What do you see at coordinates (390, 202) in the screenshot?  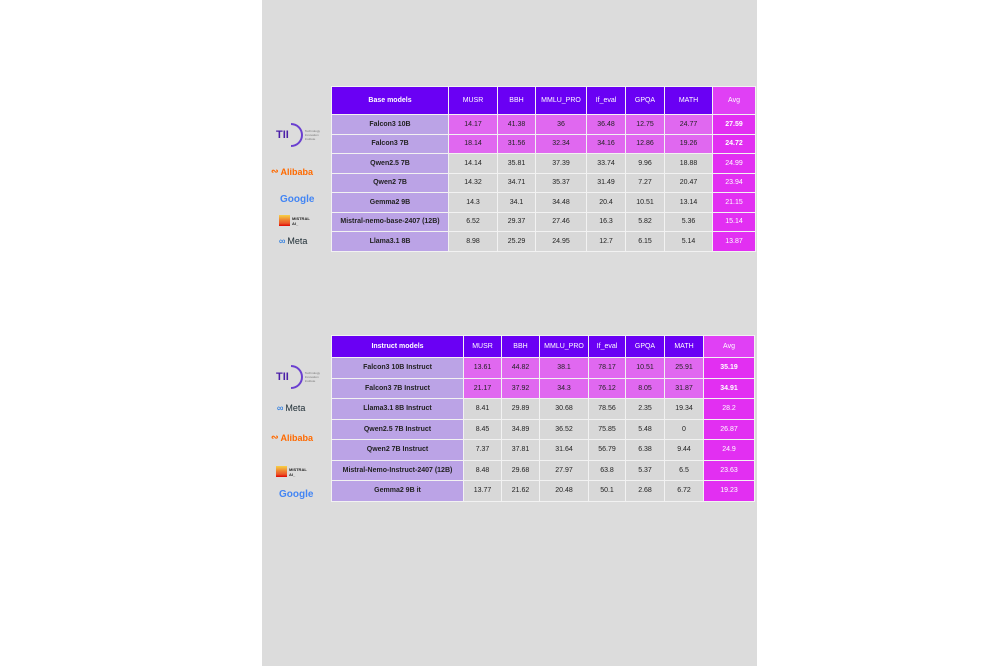 I see `model-name-cell: Gemma2 9B` at bounding box center [390, 202].